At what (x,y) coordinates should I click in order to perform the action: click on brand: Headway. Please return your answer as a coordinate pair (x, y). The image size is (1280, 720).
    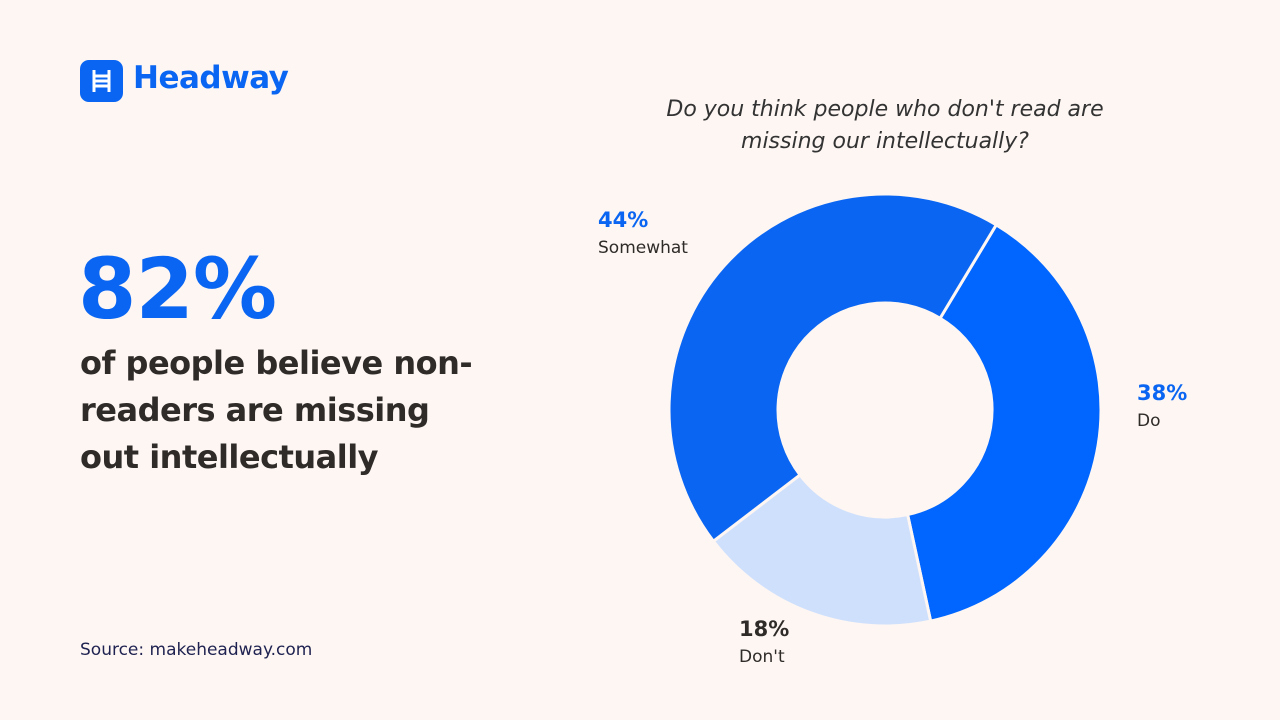
    Looking at the image, I should click on (211, 78).